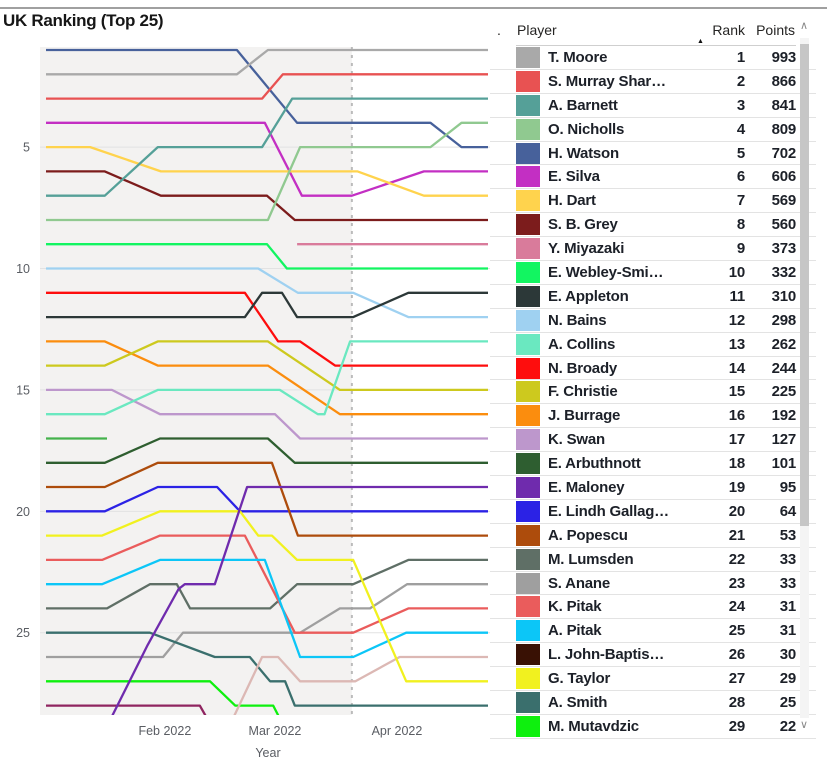  Describe the element at coordinates (653, 154) in the screenshot. I see `table-row: H. Watson 5 702` at that location.